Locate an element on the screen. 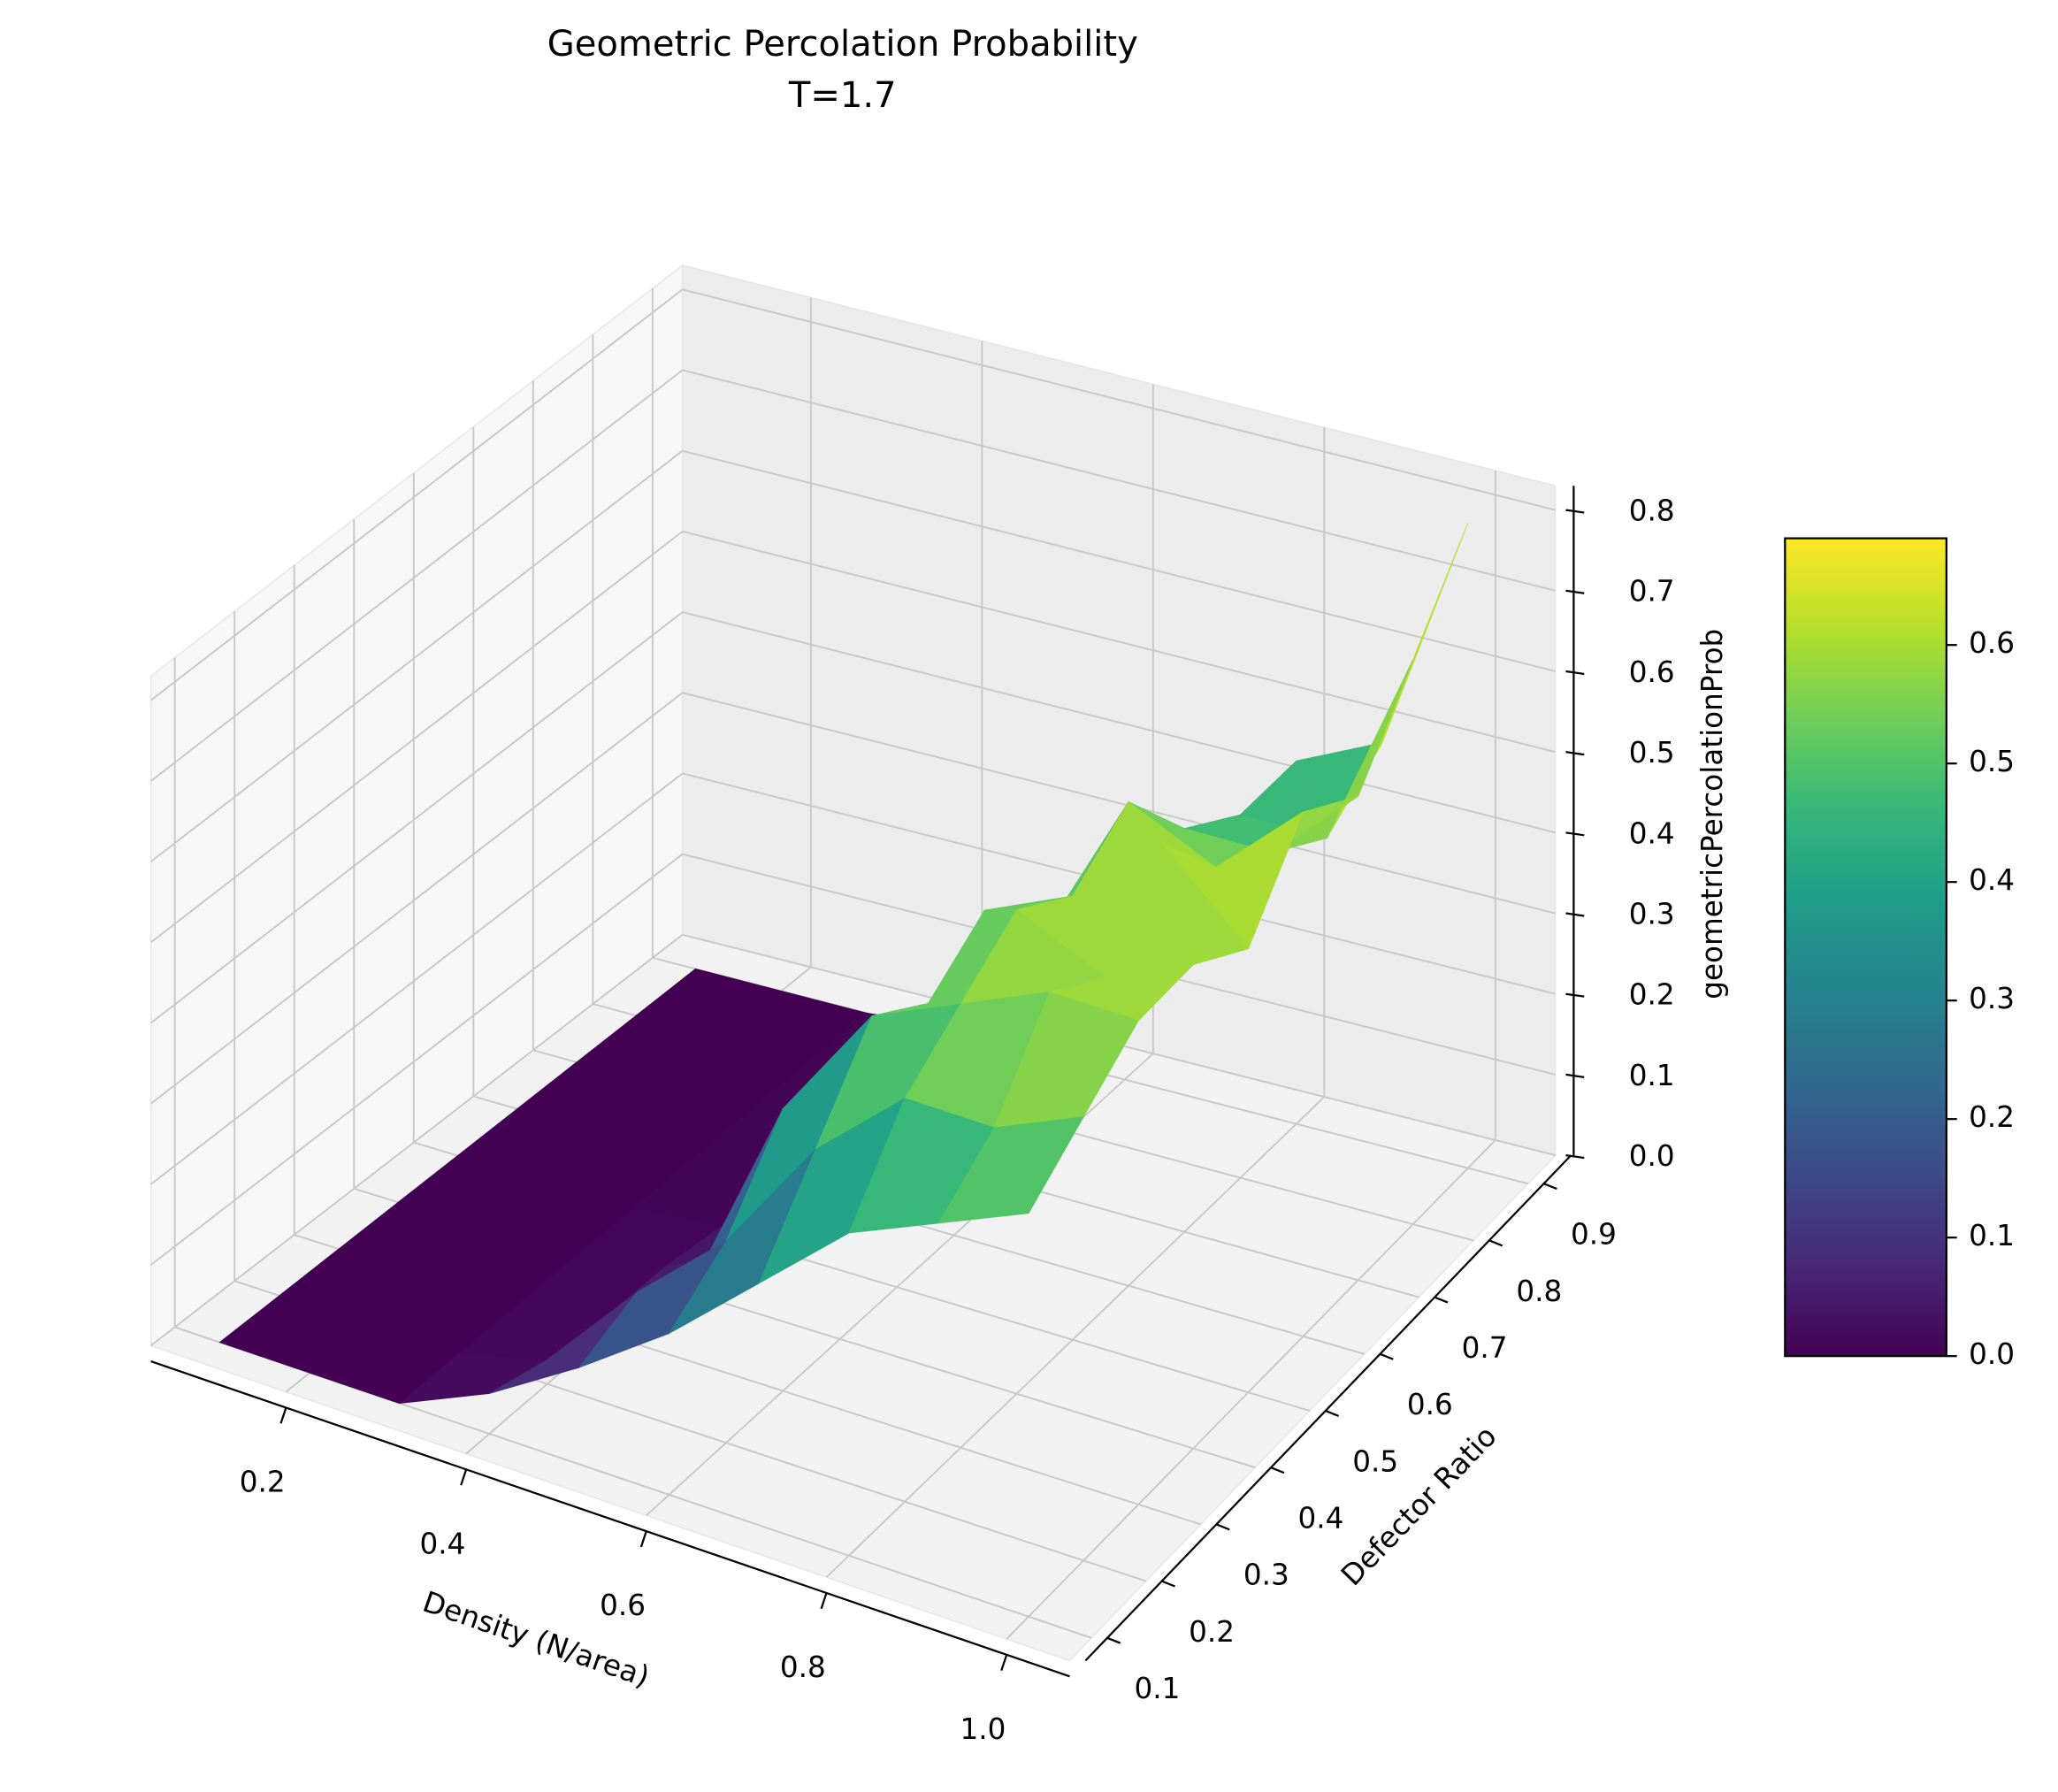  colorbar: 0.0 0.1 0.2 0.3 0.4 0.5 0.6 is located at coordinates (1899, 954).